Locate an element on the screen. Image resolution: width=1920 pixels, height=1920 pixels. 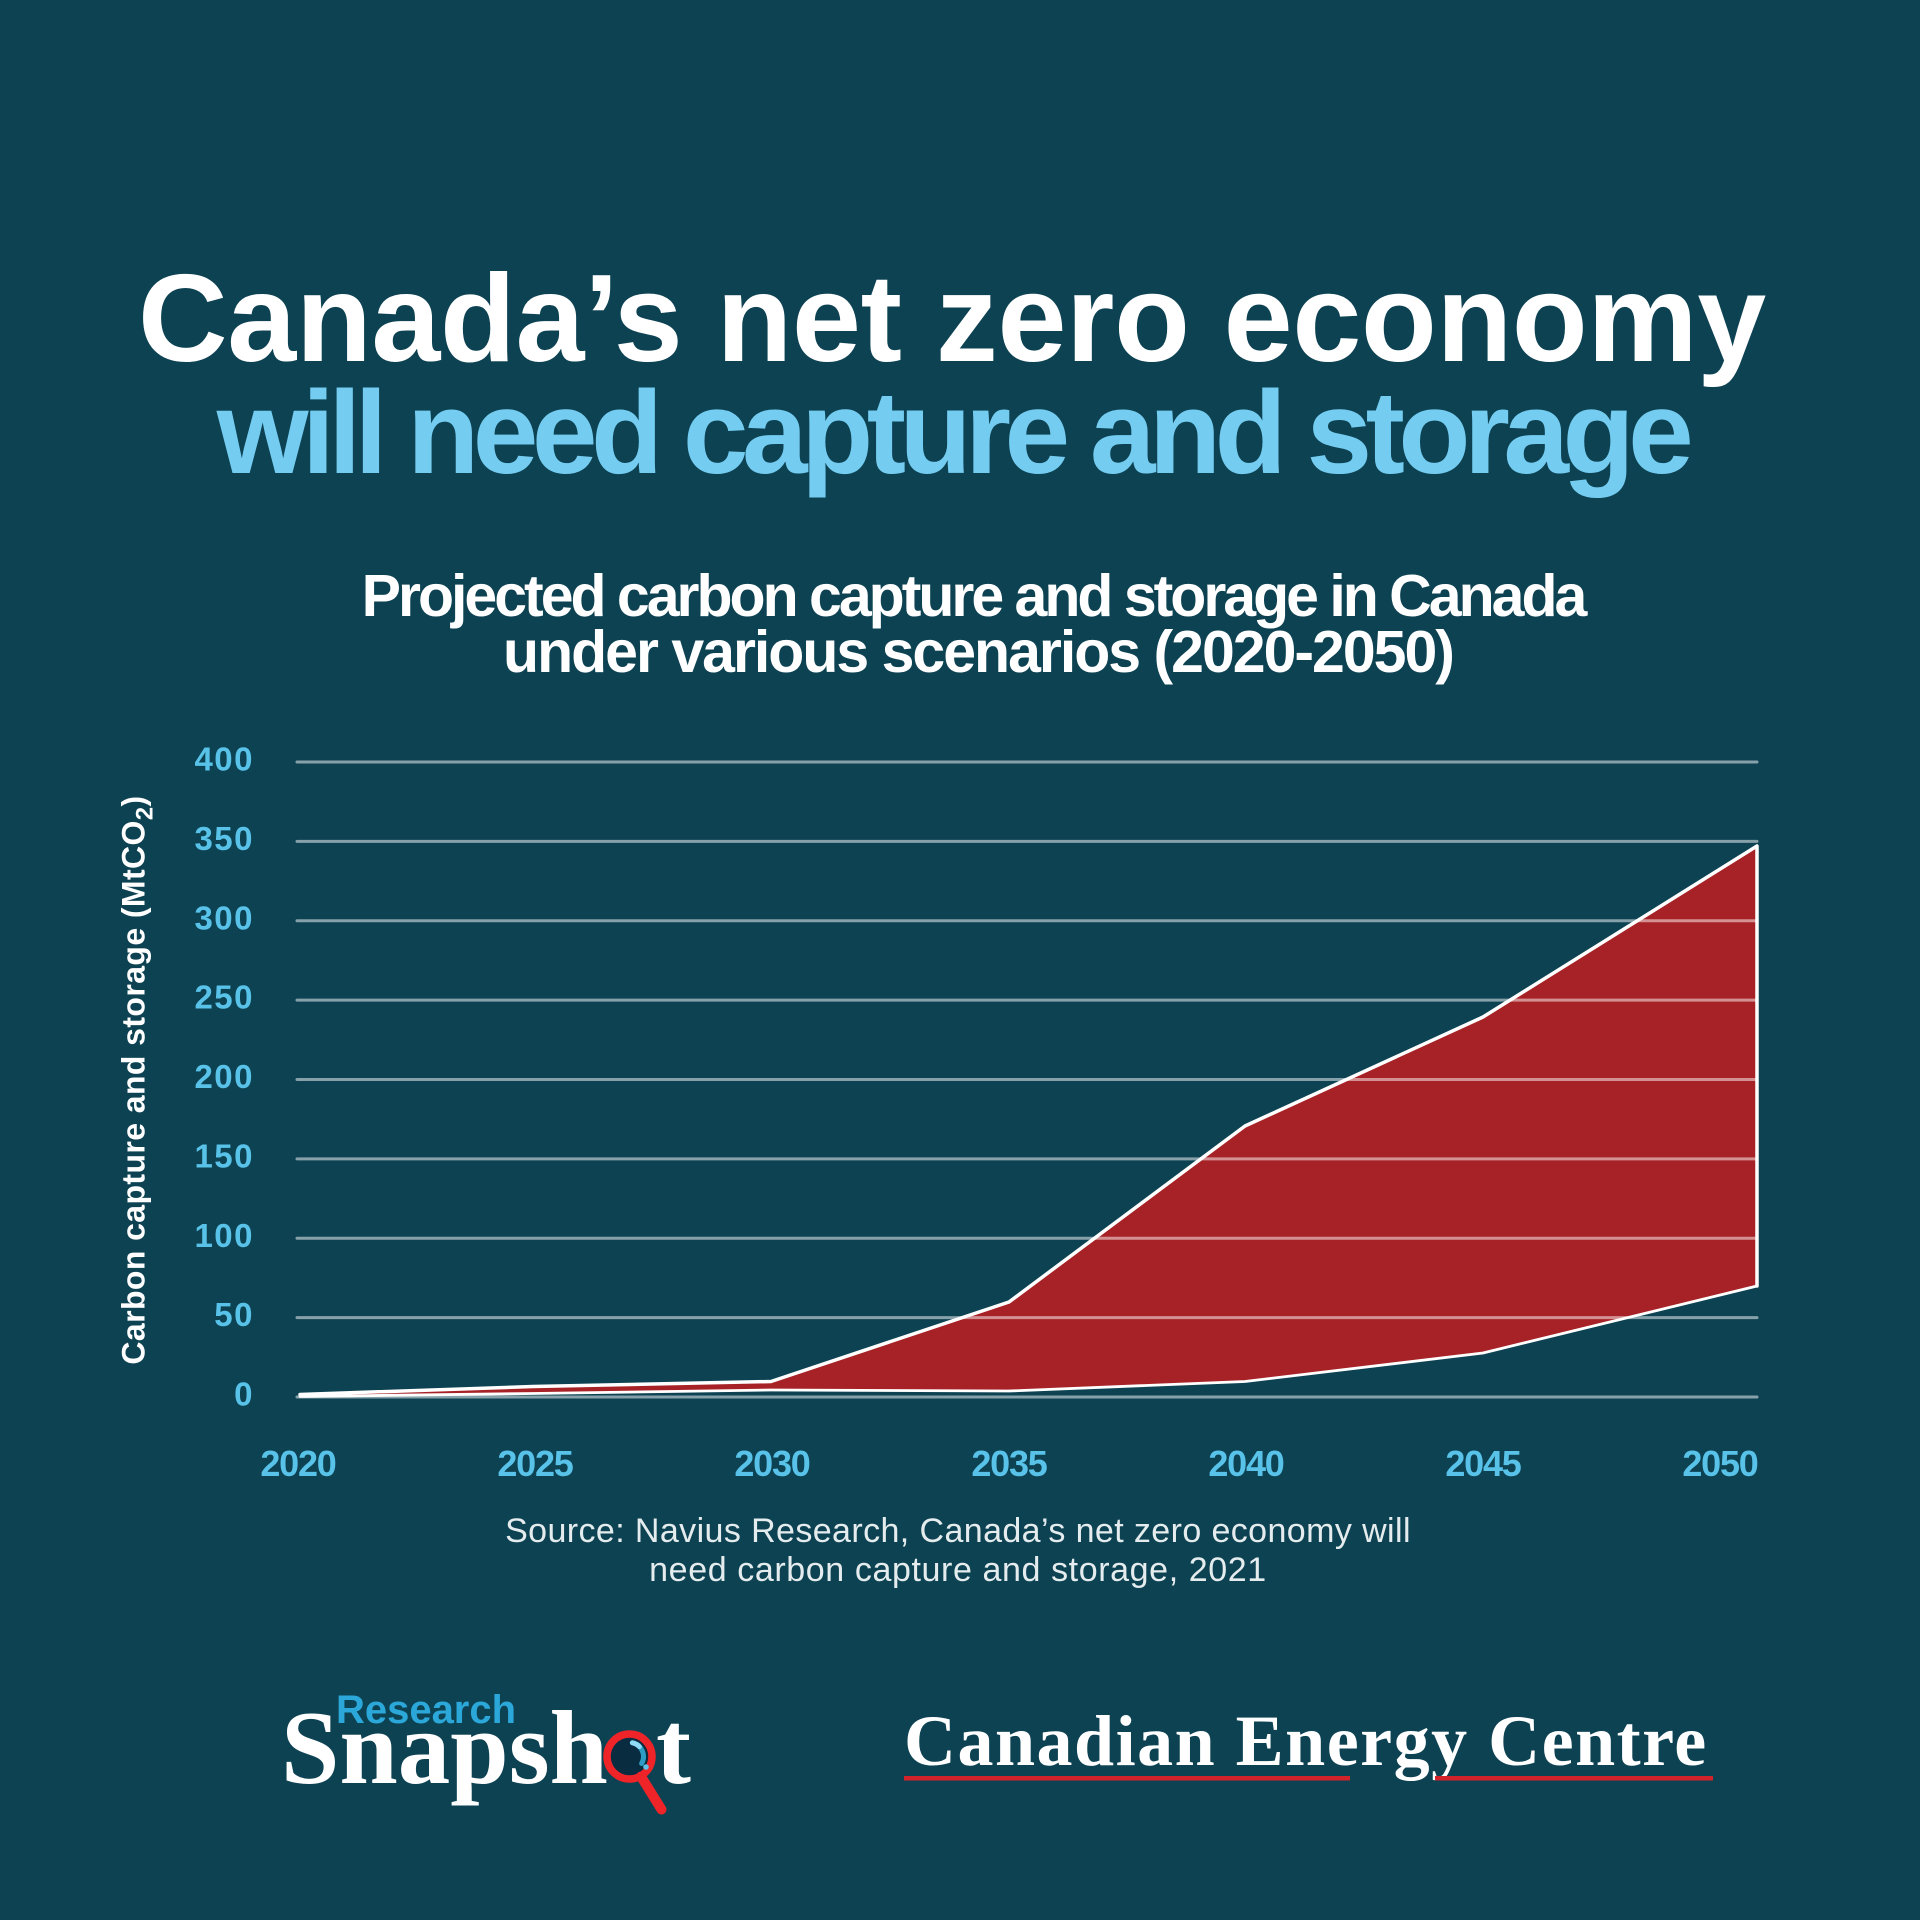
svg-text: 2035 is located at coordinates (1009, 1463).